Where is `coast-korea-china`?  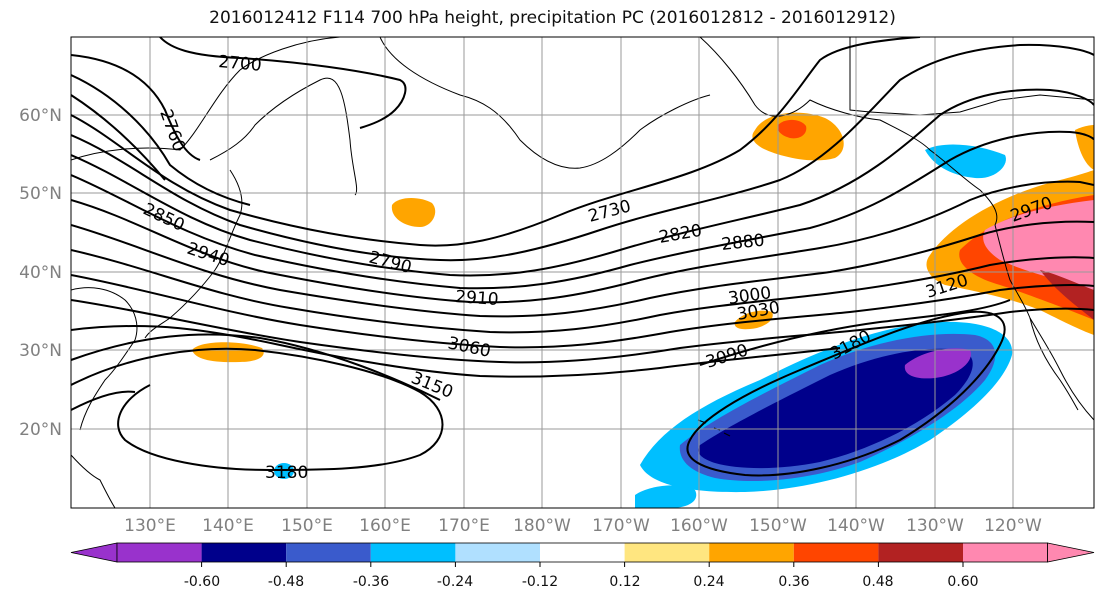 coast-korea-china is located at coordinates (104, 359).